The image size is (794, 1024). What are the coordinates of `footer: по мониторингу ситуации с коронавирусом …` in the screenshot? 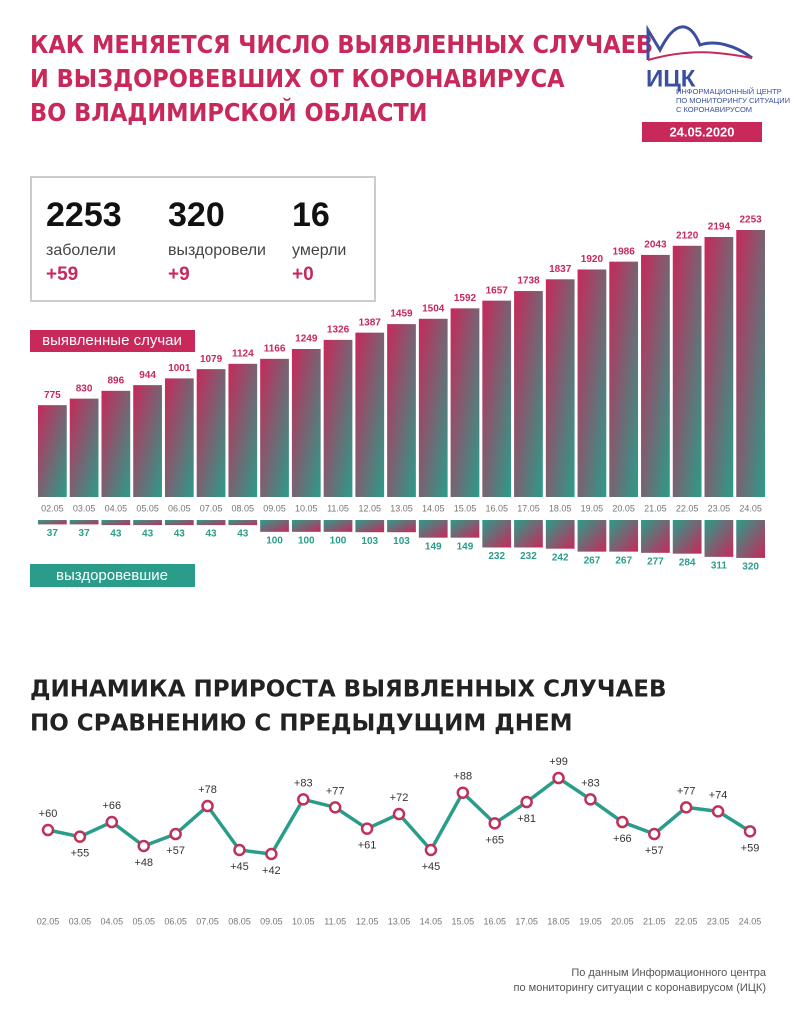 It's located at (640, 988).